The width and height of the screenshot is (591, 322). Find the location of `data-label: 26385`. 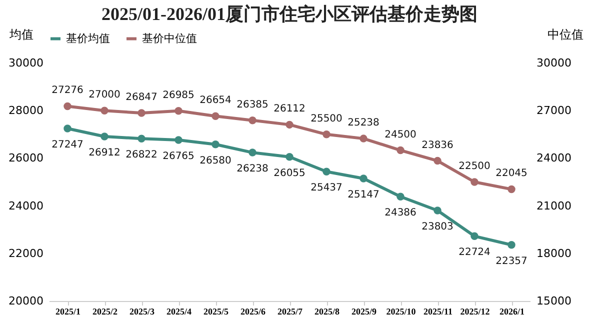

data-label: 26385 is located at coordinates (252, 104).